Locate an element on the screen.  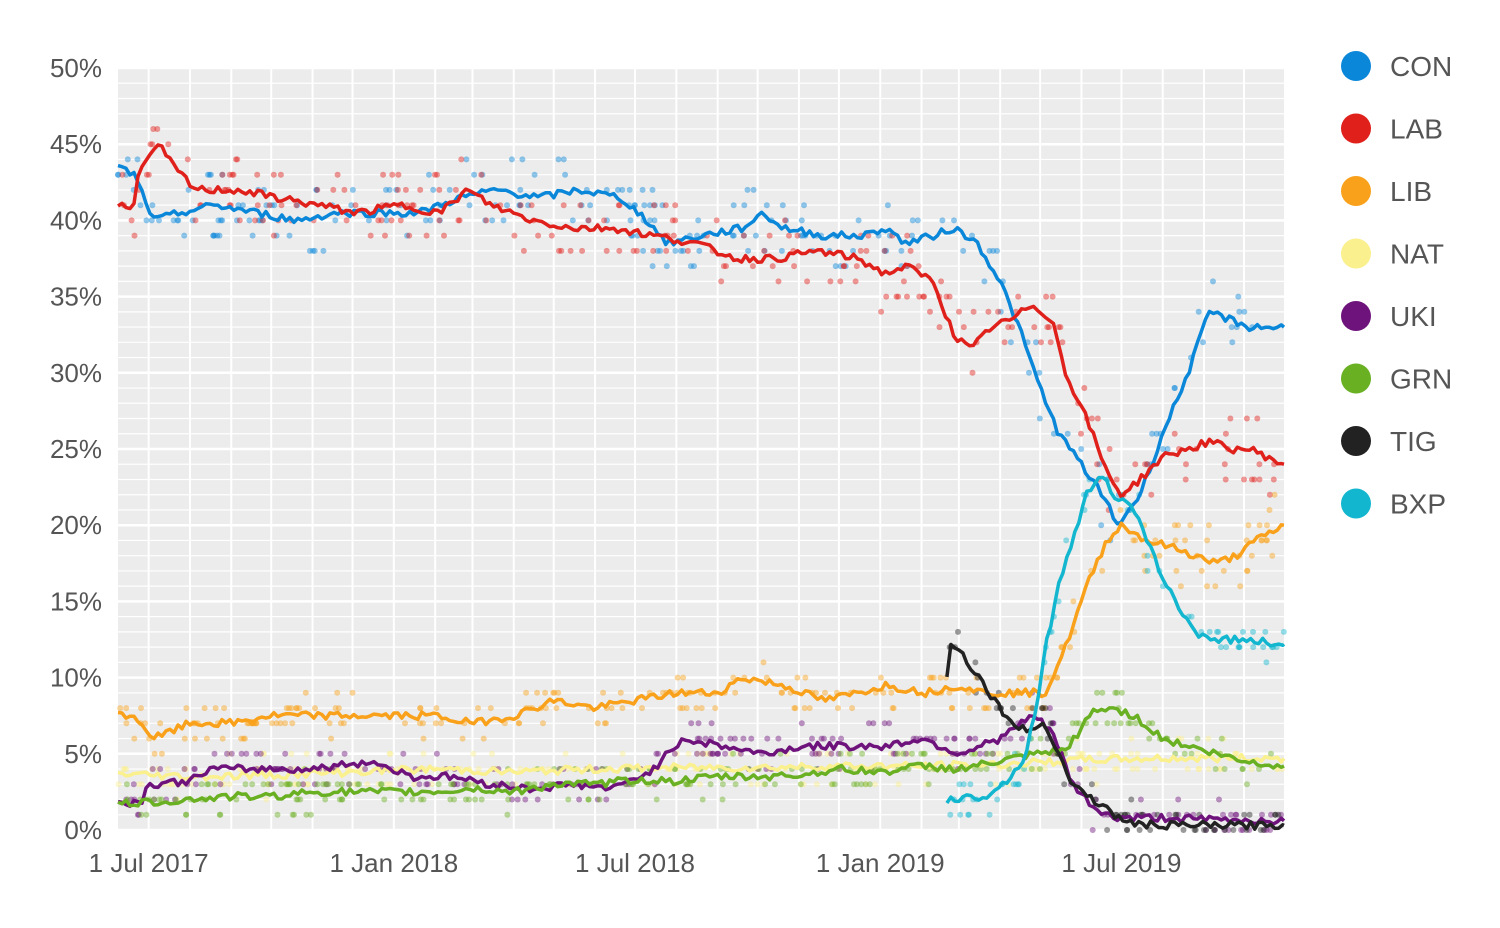
y-tick-label: 35% is located at coordinates (76, 297).